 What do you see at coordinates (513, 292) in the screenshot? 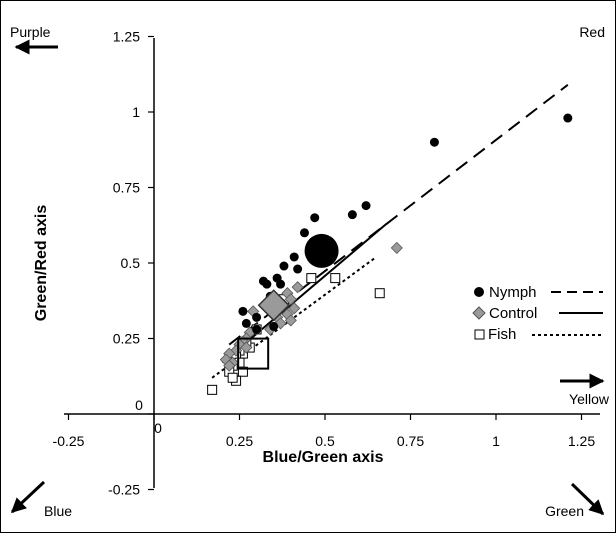
I see `legend-nymph-label: Nymph` at bounding box center [513, 292].